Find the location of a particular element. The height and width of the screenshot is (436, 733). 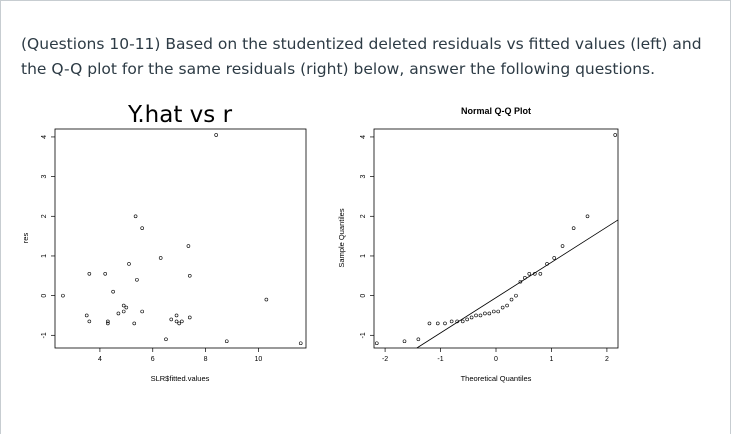

left-y-tick-label: 1 is located at coordinates (44, 256).